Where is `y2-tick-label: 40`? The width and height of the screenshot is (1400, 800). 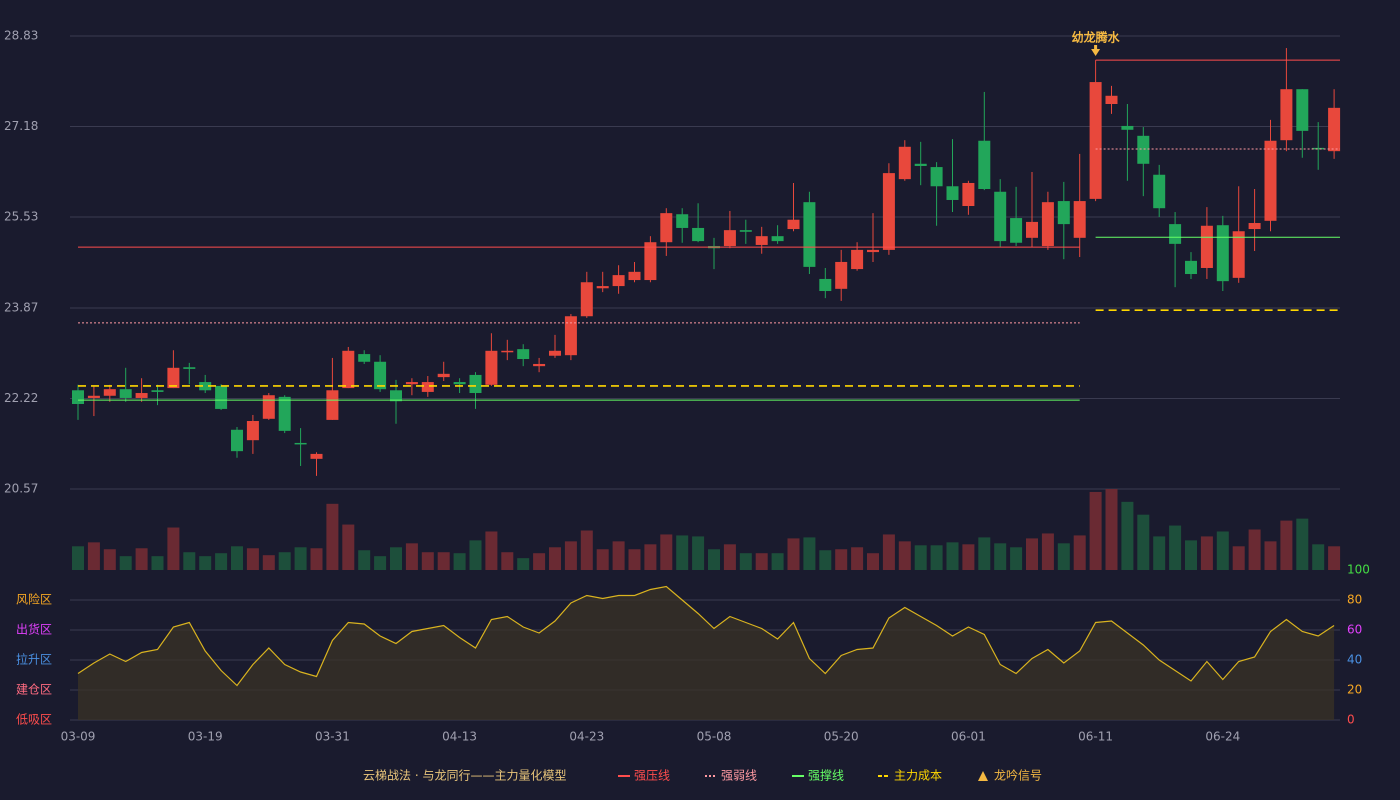
y2-tick-label: 40 is located at coordinates (1354, 660).